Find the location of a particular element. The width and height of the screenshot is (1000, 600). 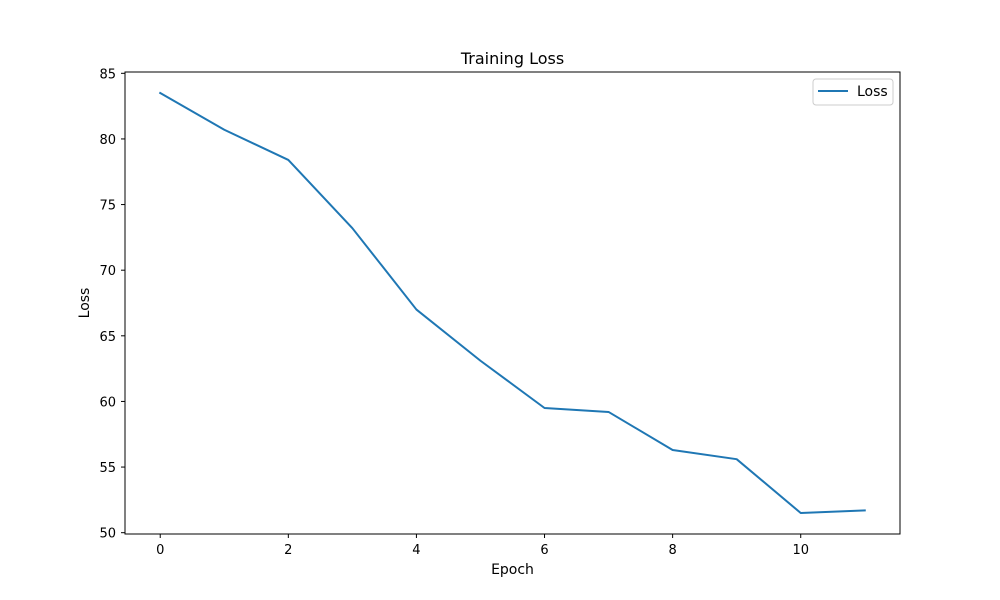

x-tick-label: 8 is located at coordinates (672, 550).